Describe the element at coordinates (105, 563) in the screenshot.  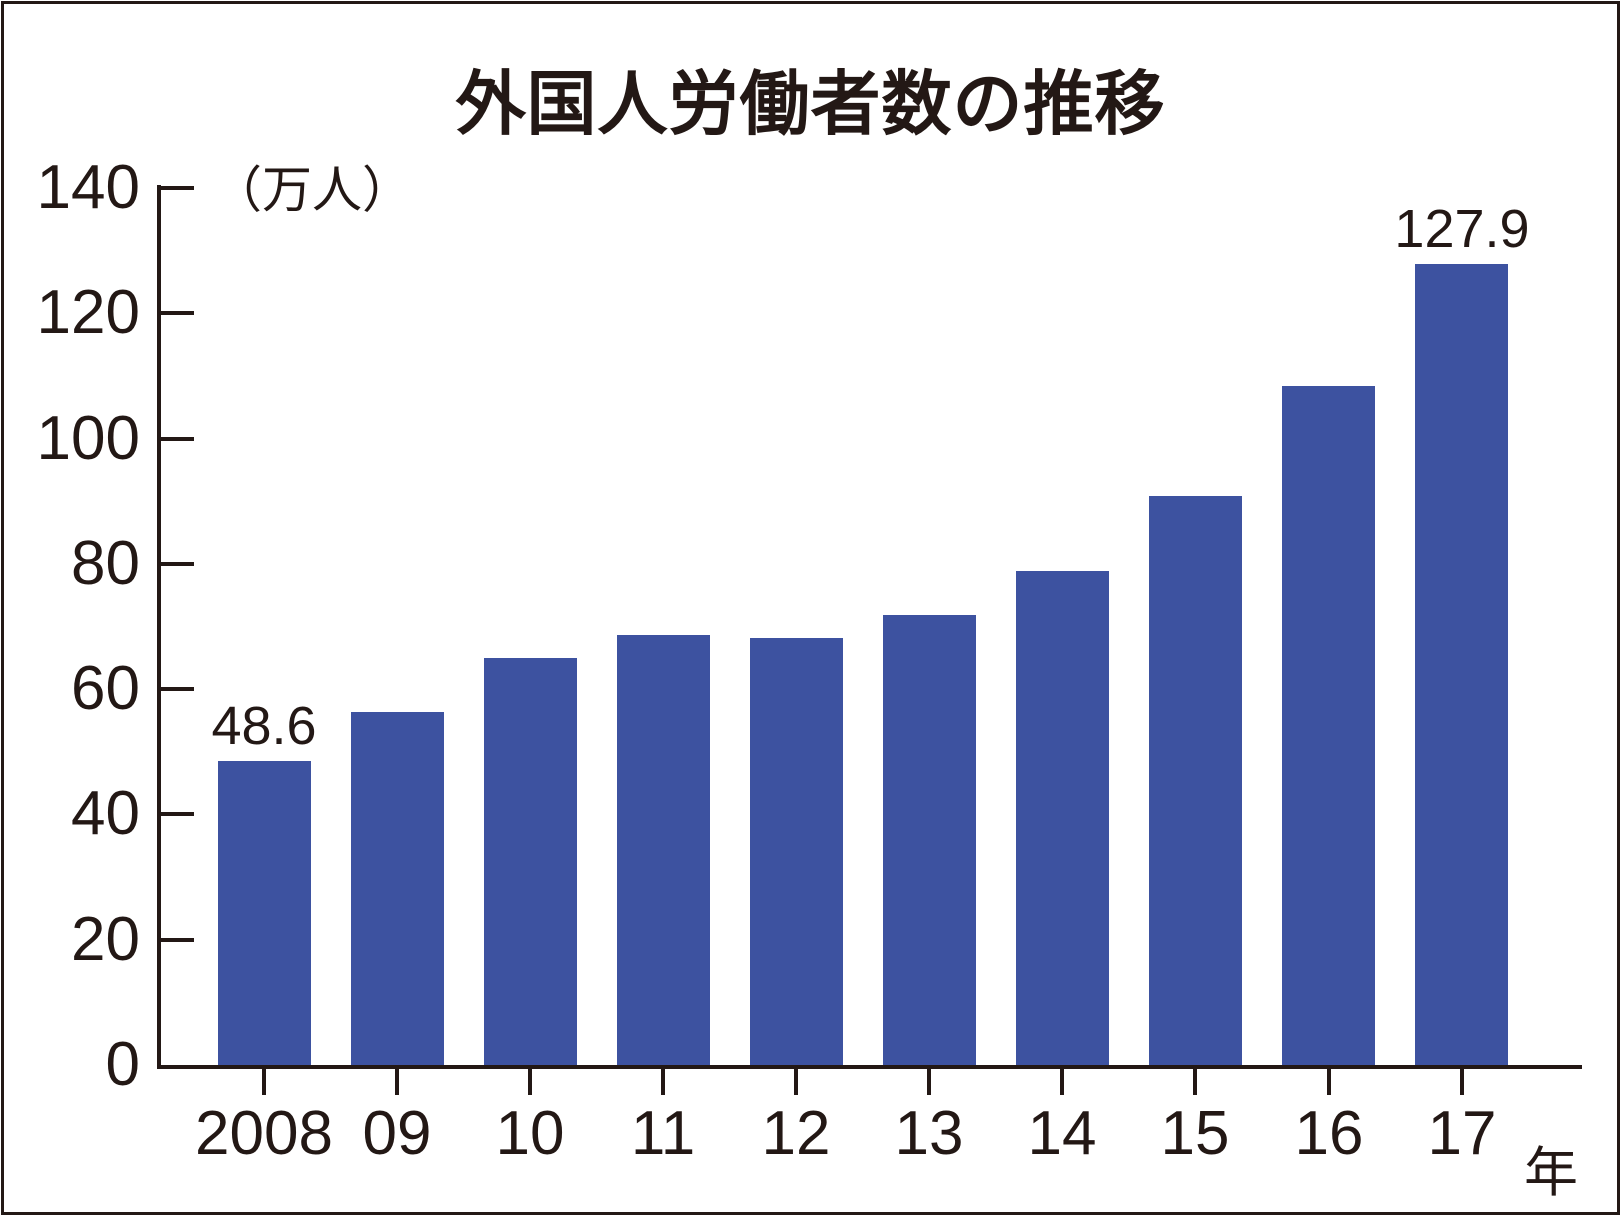
I see `y-axis-label-80: 80` at that location.